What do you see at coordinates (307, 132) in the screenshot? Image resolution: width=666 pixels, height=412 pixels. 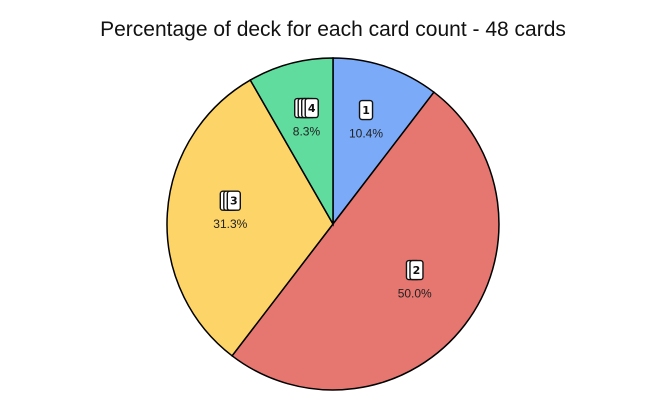 I see `percentage-label: 8.3%` at bounding box center [307, 132].